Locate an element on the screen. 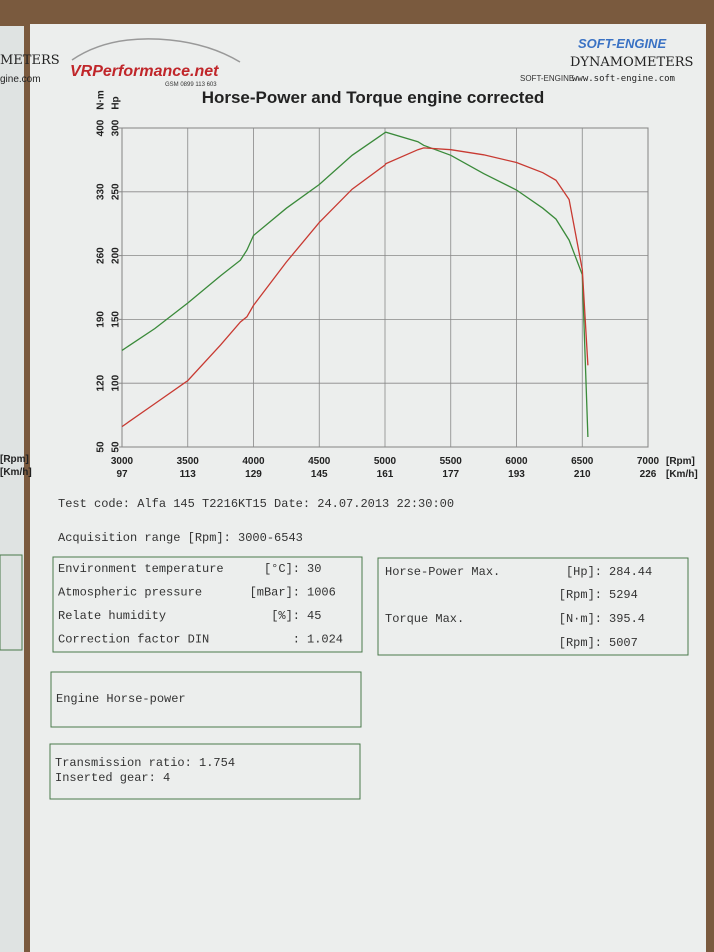 Image resolution: width=714 pixels, height=952 pixels. engine-text: Engine Horse-power is located at coordinates (121, 699).